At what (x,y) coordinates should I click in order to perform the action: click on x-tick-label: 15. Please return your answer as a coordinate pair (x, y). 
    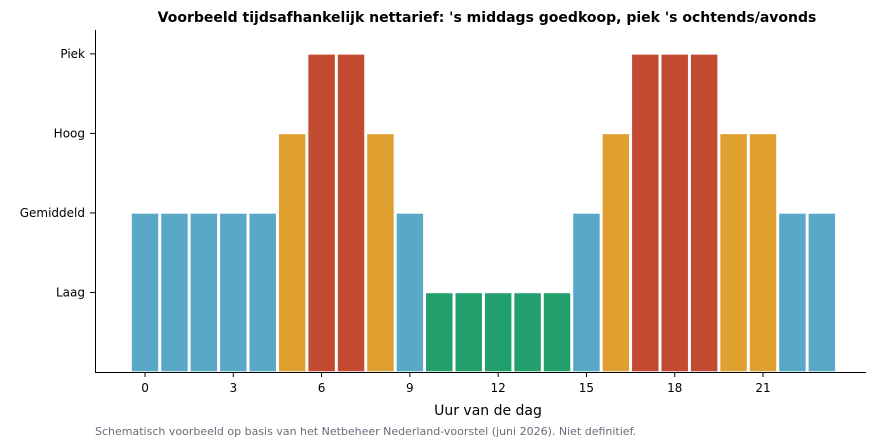
    Looking at the image, I should click on (586, 388).